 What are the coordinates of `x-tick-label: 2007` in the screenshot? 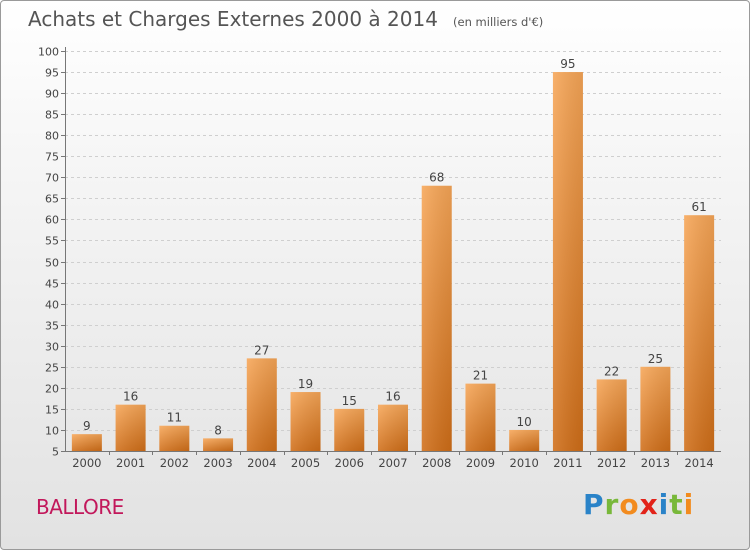 It's located at (392, 463).